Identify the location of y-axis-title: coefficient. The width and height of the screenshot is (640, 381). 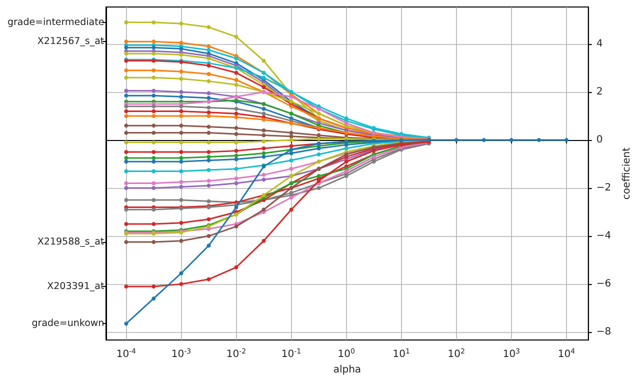
(627, 173).